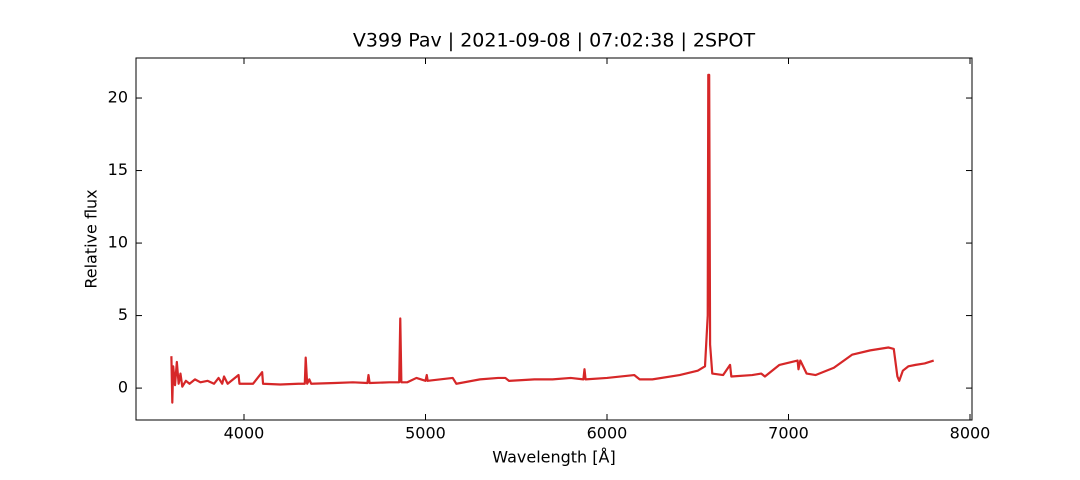 Image resolution: width=1080 pixels, height=480 pixels. Describe the element at coordinates (118, 97) in the screenshot. I see `y-tick-label: 20` at that location.